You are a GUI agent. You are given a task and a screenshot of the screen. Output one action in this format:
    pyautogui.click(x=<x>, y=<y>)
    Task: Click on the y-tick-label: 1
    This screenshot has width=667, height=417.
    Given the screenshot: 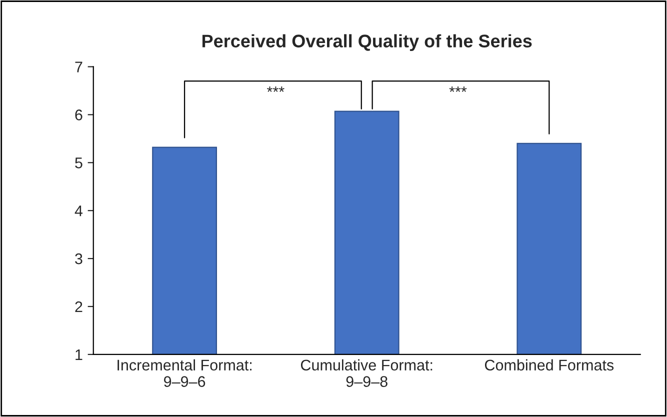 What is the action you would take?
    pyautogui.click(x=79, y=354)
    